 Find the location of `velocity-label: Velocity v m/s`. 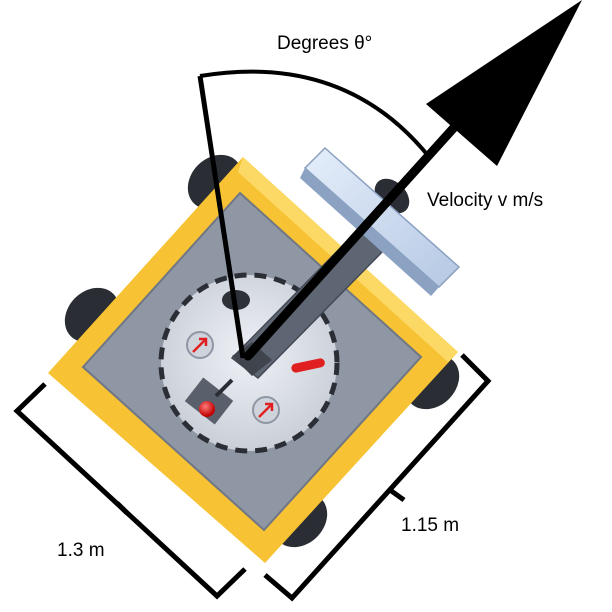

velocity-label: Velocity v m/s is located at coordinates (485, 200).